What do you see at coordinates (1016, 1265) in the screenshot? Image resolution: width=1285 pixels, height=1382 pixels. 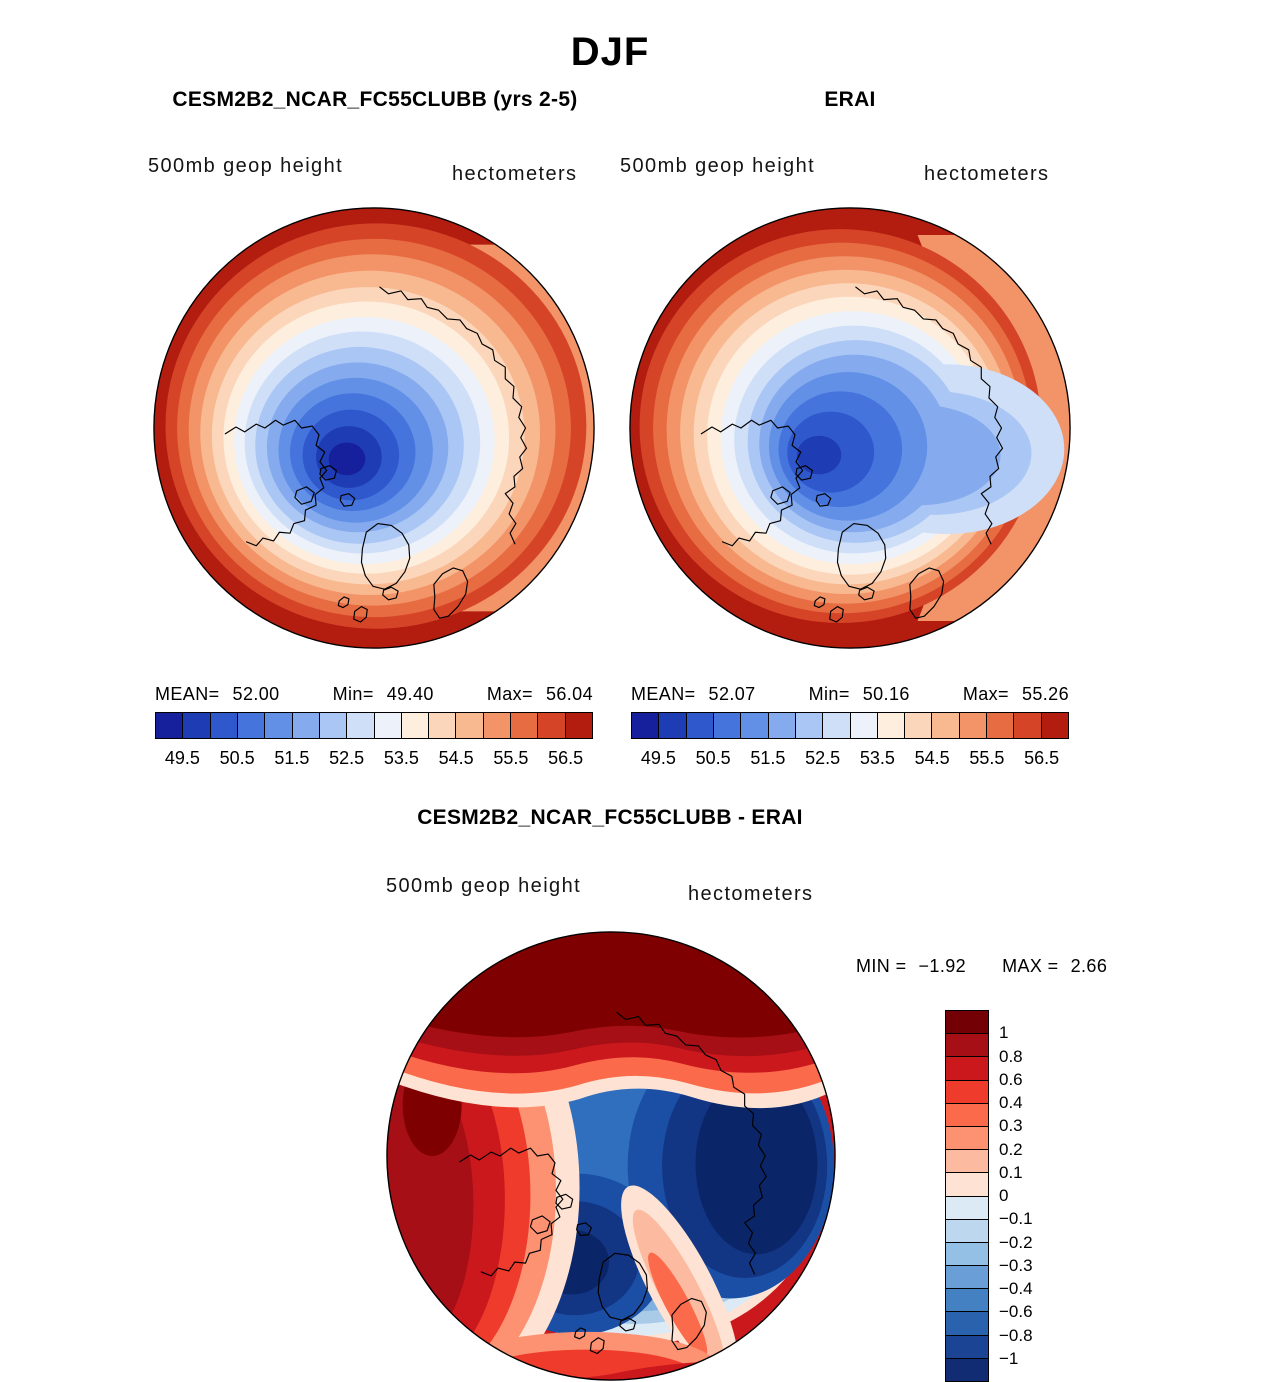 I see `colorbar-tick-label: −0.3` at bounding box center [1016, 1265].